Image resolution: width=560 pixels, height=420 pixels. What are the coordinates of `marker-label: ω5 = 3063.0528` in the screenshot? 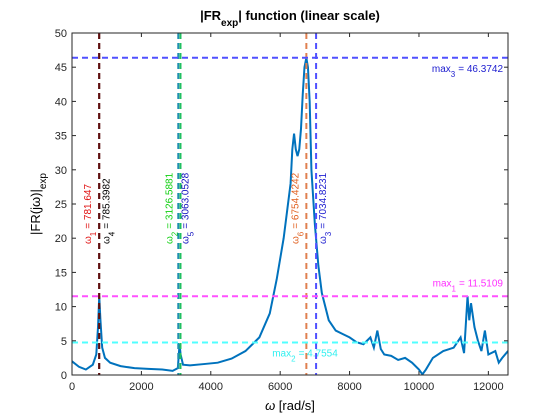 It's located at (187, 208).